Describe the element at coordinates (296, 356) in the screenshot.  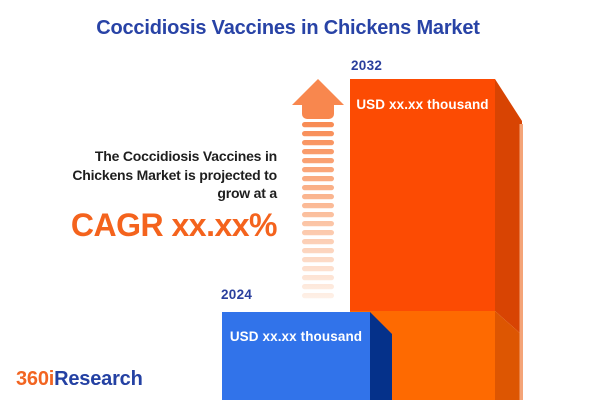
I see `bar-2024-face` at that location.